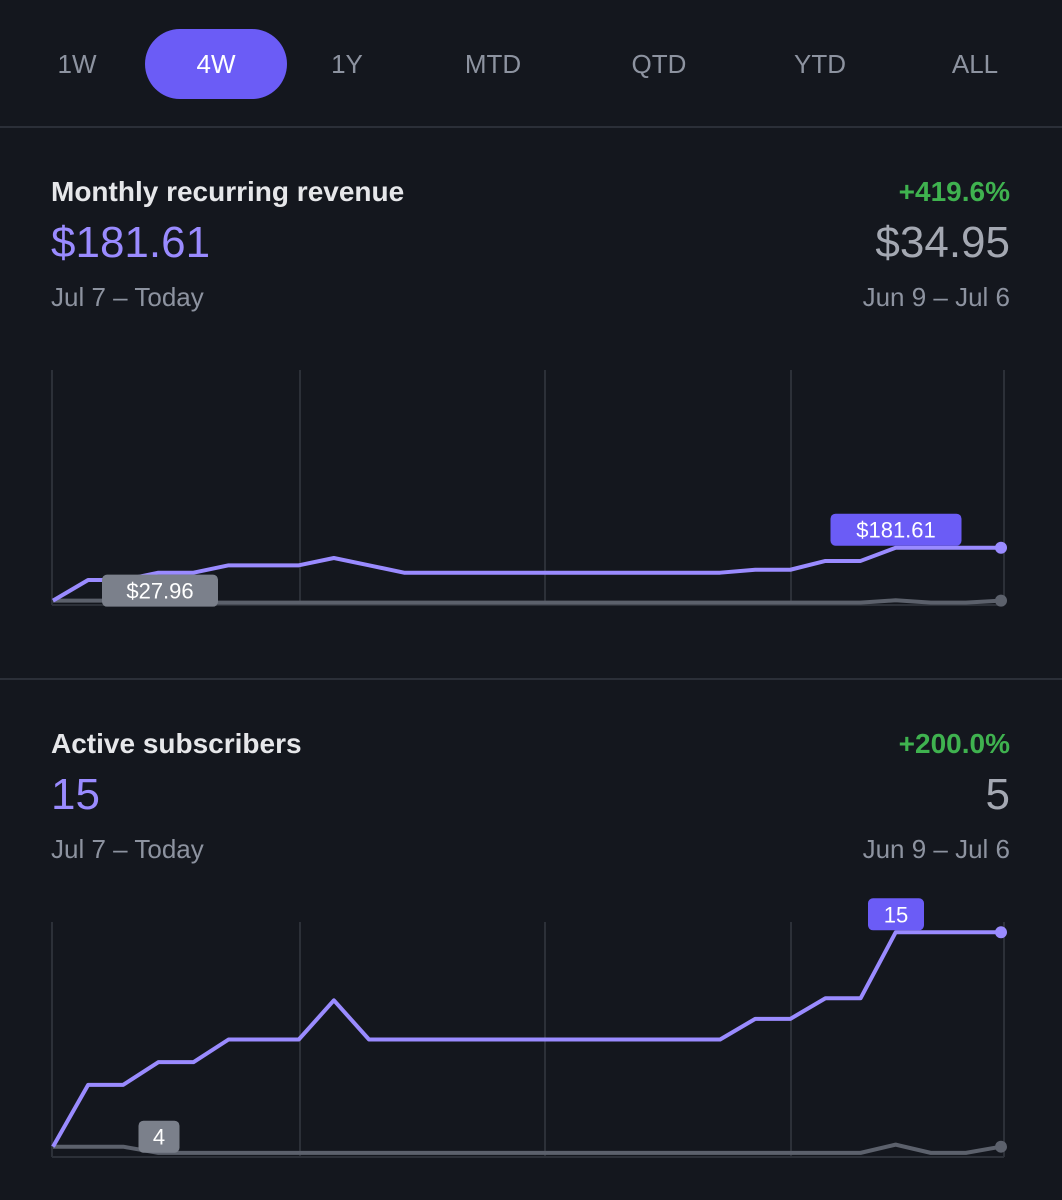  Describe the element at coordinates (527, 1148) in the screenshot. I see `previous-series-line` at that location.